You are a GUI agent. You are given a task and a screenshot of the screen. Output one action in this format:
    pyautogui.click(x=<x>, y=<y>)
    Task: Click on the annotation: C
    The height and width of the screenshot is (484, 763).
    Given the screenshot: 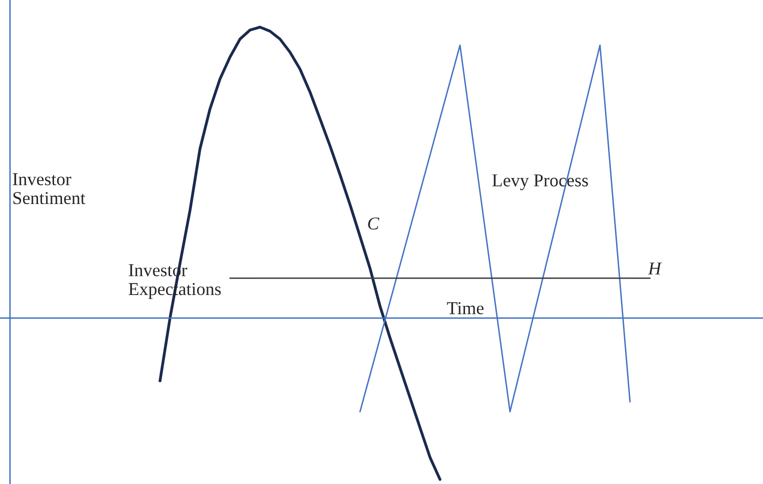 What is the action you would take?
    pyautogui.click(x=374, y=223)
    